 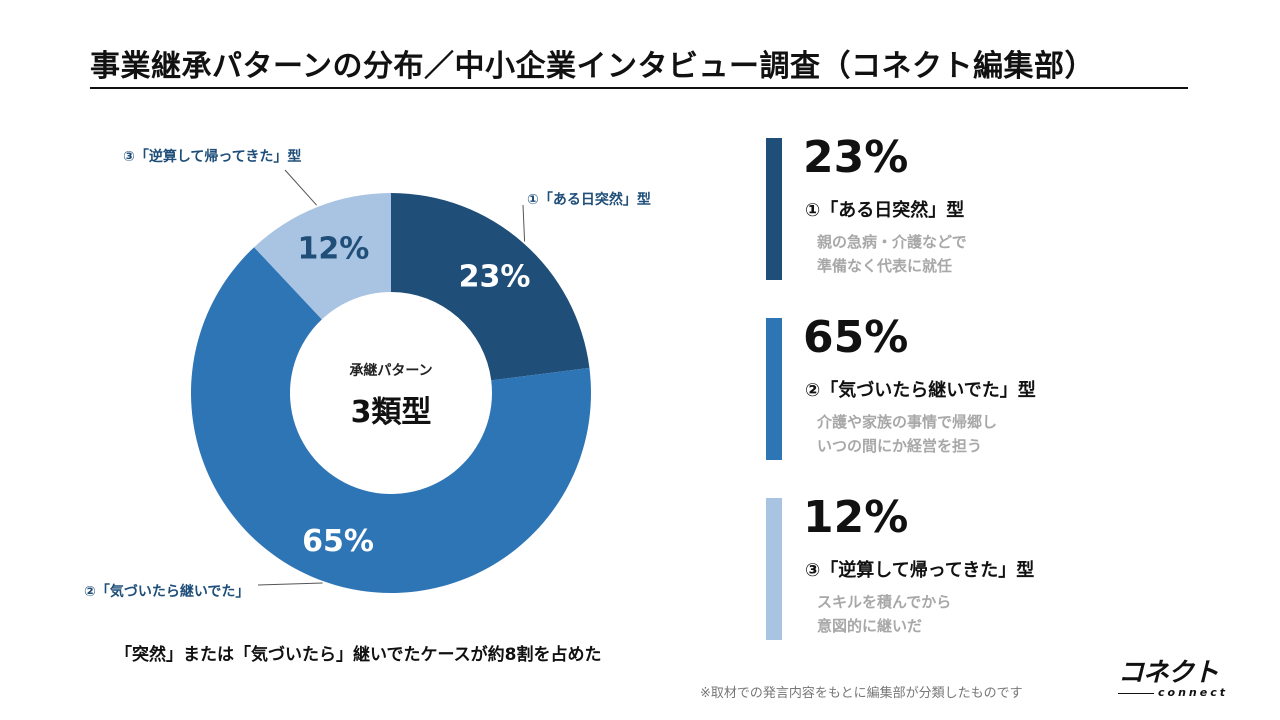 What do you see at coordinates (884, 602) in the screenshot?
I see `card-desc-planned-1: スキルを積んでから` at bounding box center [884, 602].